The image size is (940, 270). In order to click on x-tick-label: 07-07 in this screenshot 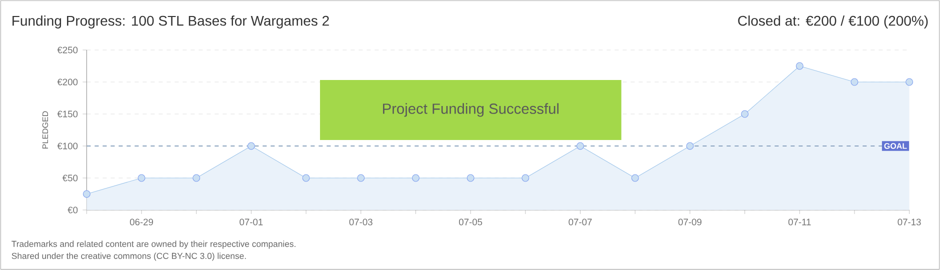, I will do `click(580, 222)`.